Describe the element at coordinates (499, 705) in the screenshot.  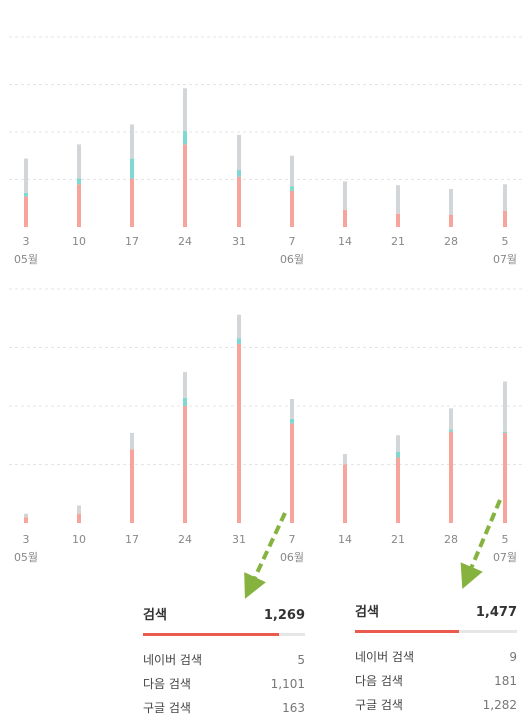
I see `row-value: 1,282` at that location.